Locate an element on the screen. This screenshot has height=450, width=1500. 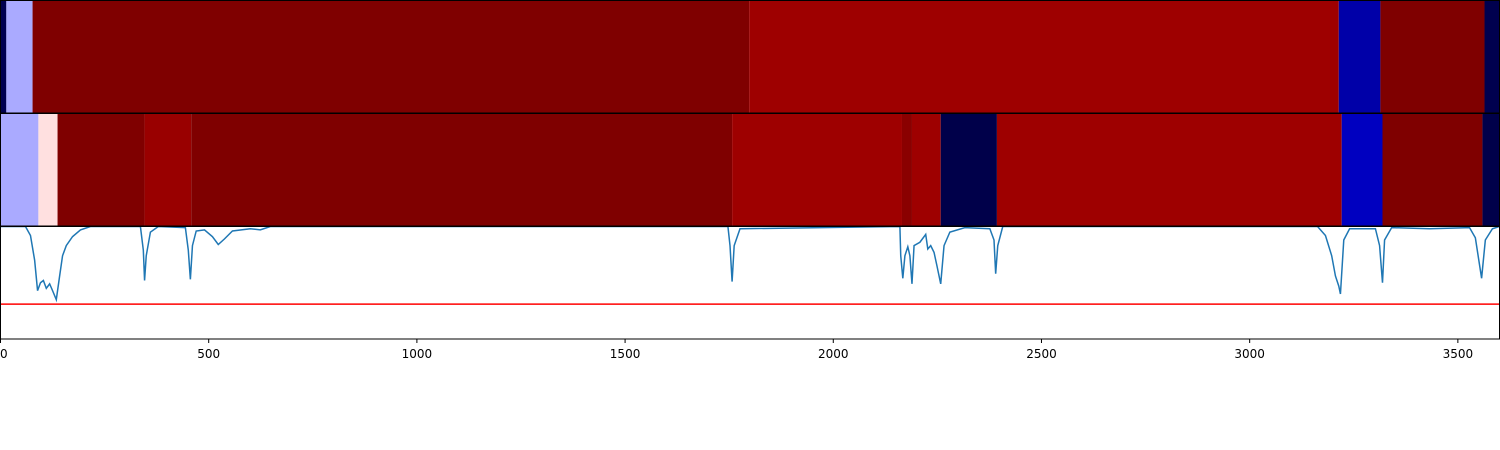
x-tick-label: 3000 is located at coordinates (1249, 354).